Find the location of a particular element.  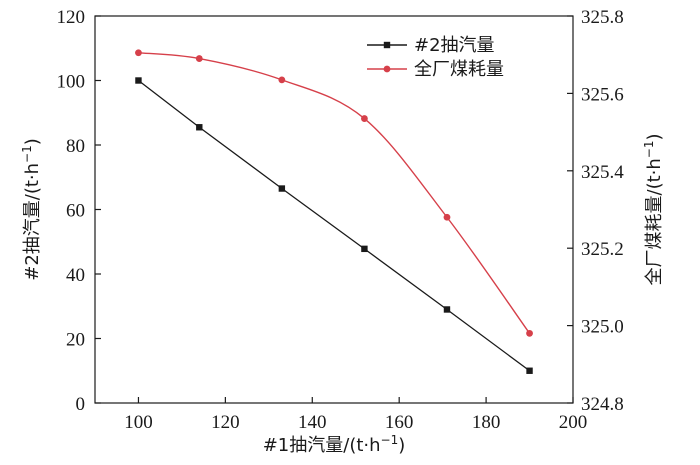

x-tick-label: 100 is located at coordinates (138, 422).